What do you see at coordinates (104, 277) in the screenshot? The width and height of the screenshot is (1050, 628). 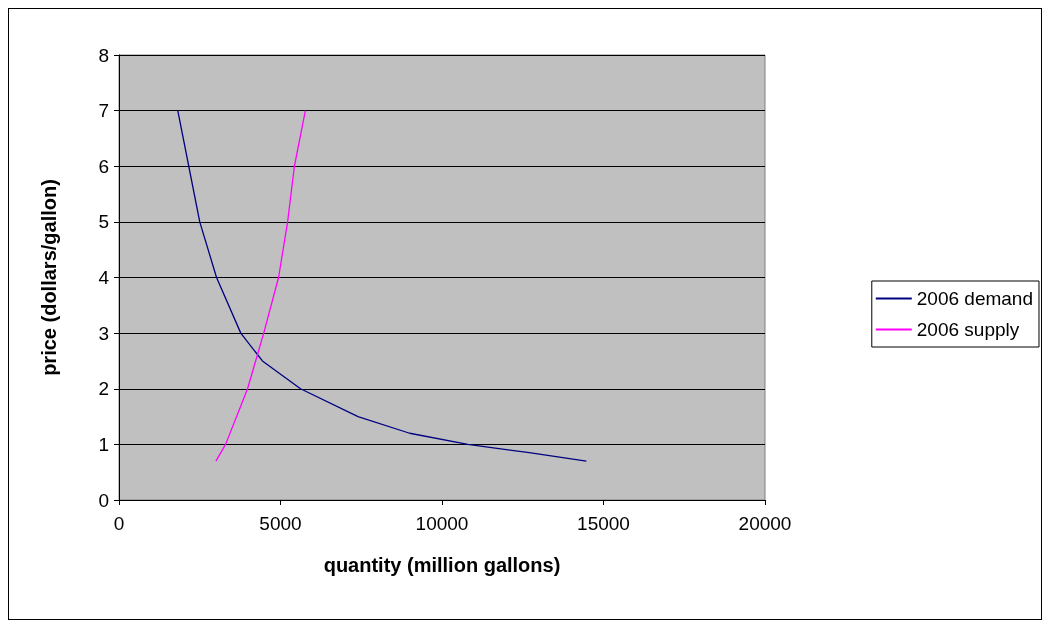 I see `y-tick-label: 4` at bounding box center [104, 277].